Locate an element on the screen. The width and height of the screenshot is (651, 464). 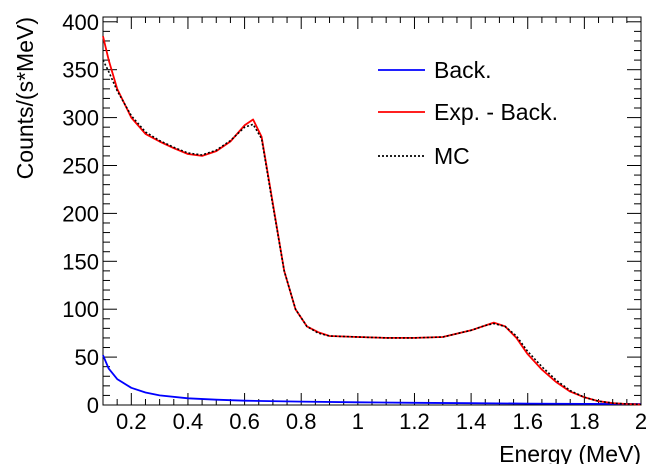
x-tick-label: 0.6 is located at coordinates (244, 421).